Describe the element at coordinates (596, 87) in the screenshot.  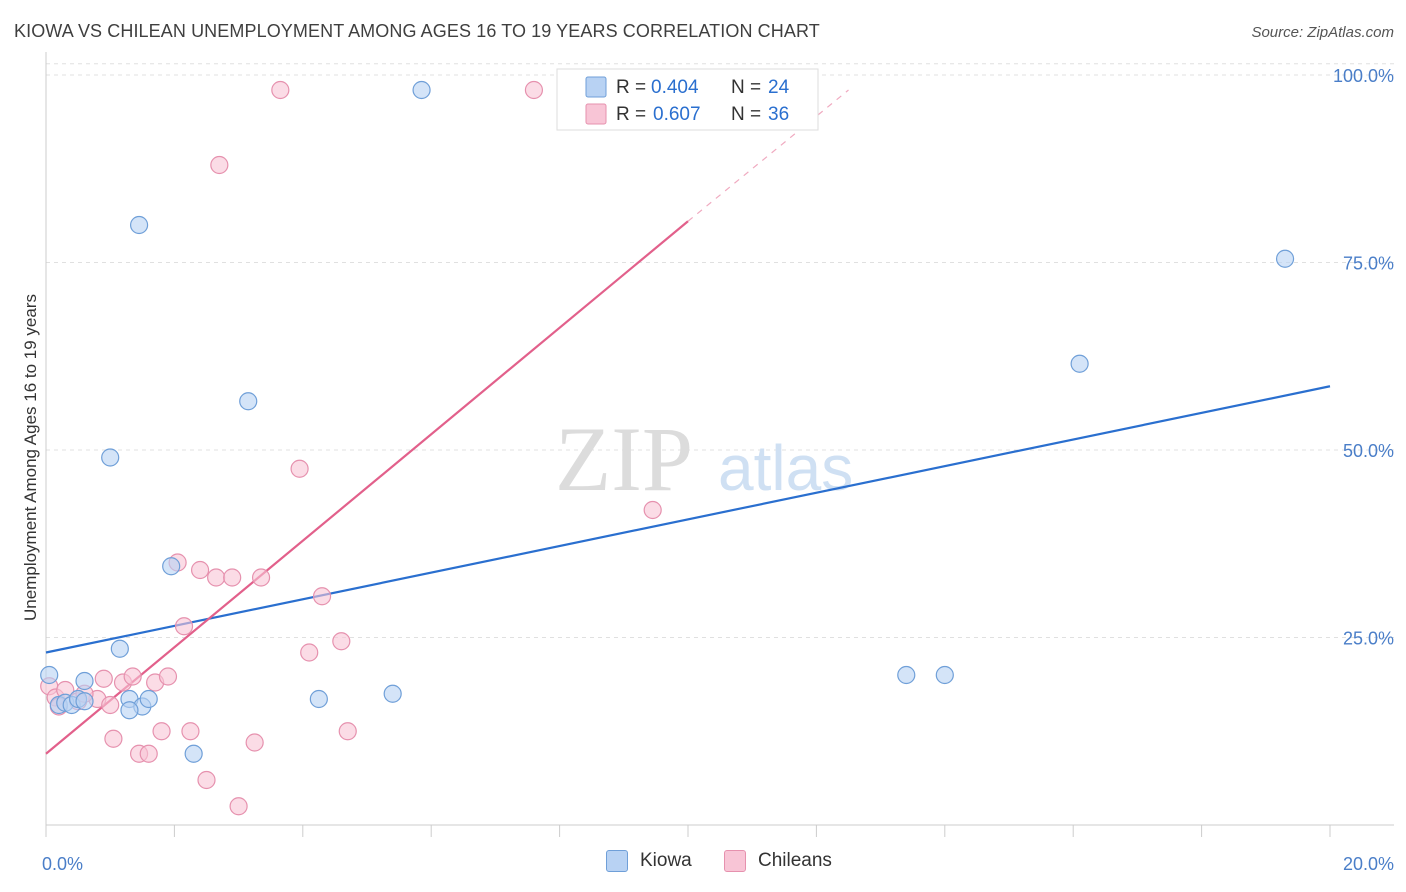
I see `legend-kiowa-swatch` at that location.